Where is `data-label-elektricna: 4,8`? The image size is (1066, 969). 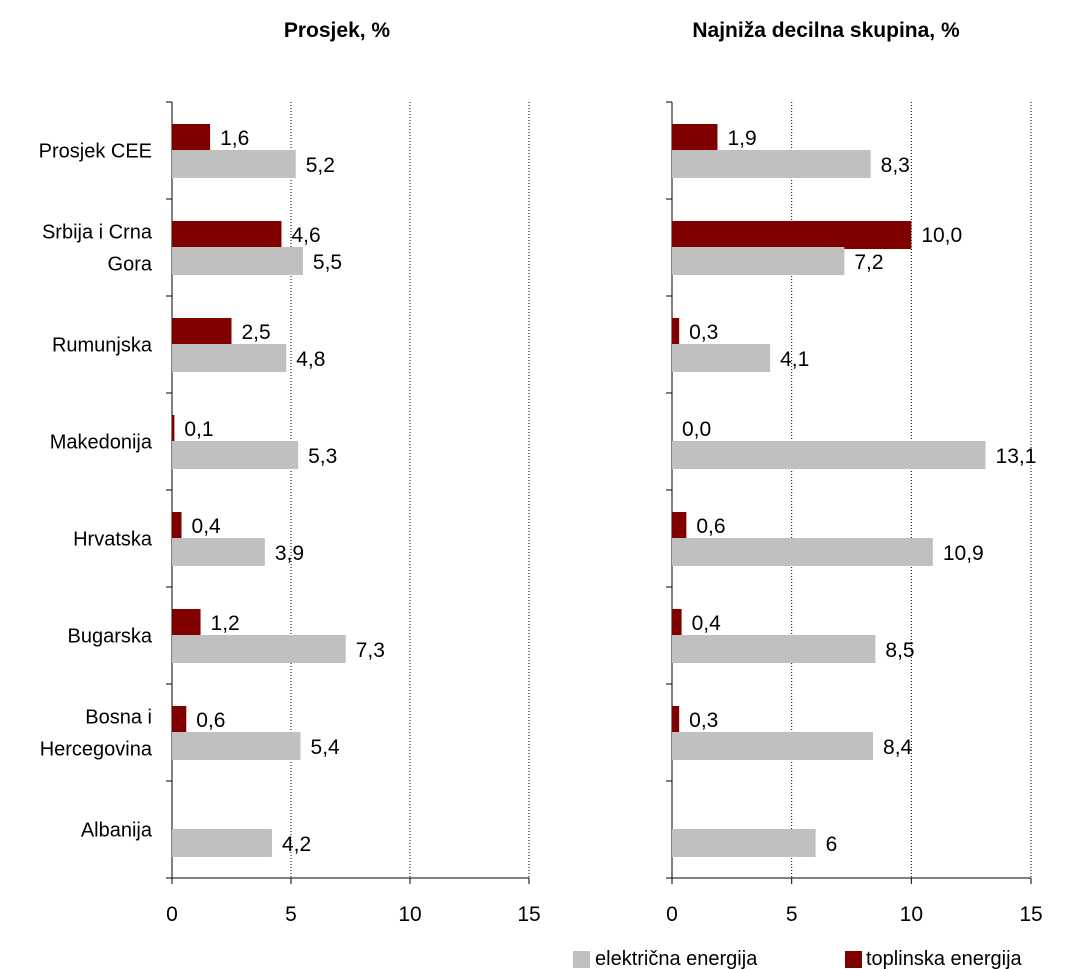
data-label-elektricna: 4,8 is located at coordinates (310, 359).